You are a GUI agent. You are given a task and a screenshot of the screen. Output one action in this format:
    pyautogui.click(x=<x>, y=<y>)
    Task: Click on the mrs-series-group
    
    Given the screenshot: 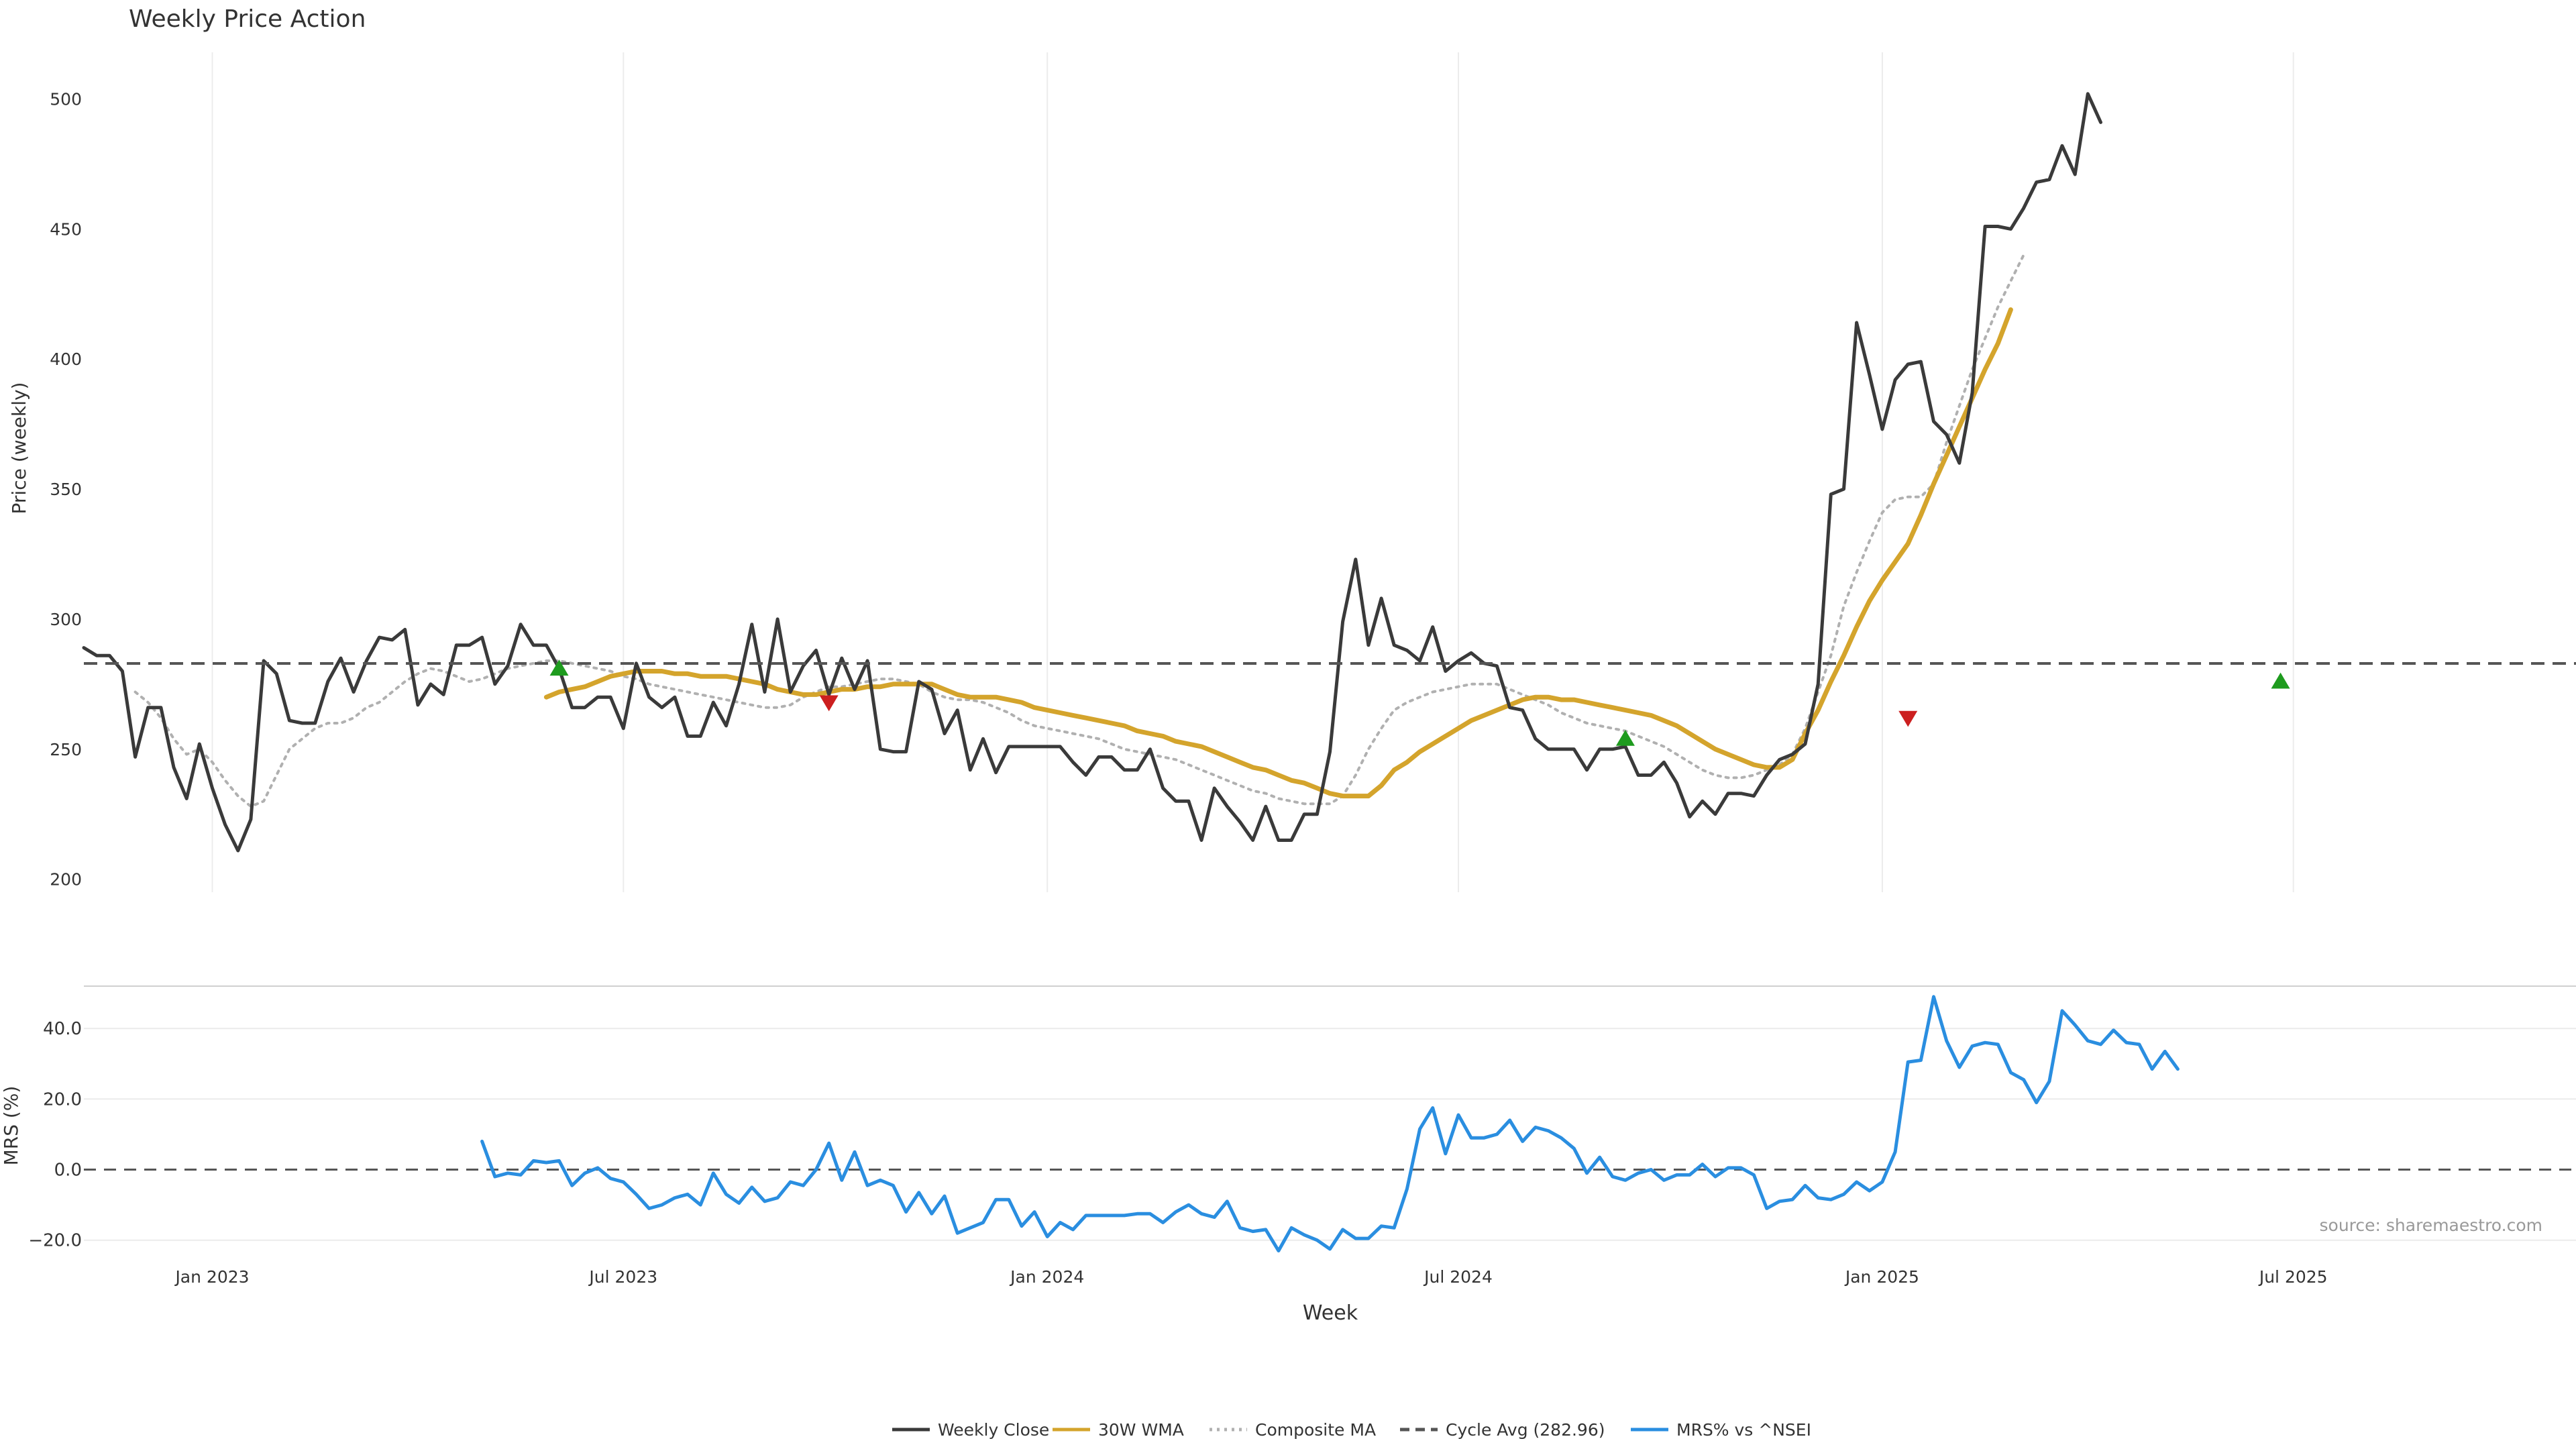 What is the action you would take?
    pyautogui.click(x=1330, y=1123)
    